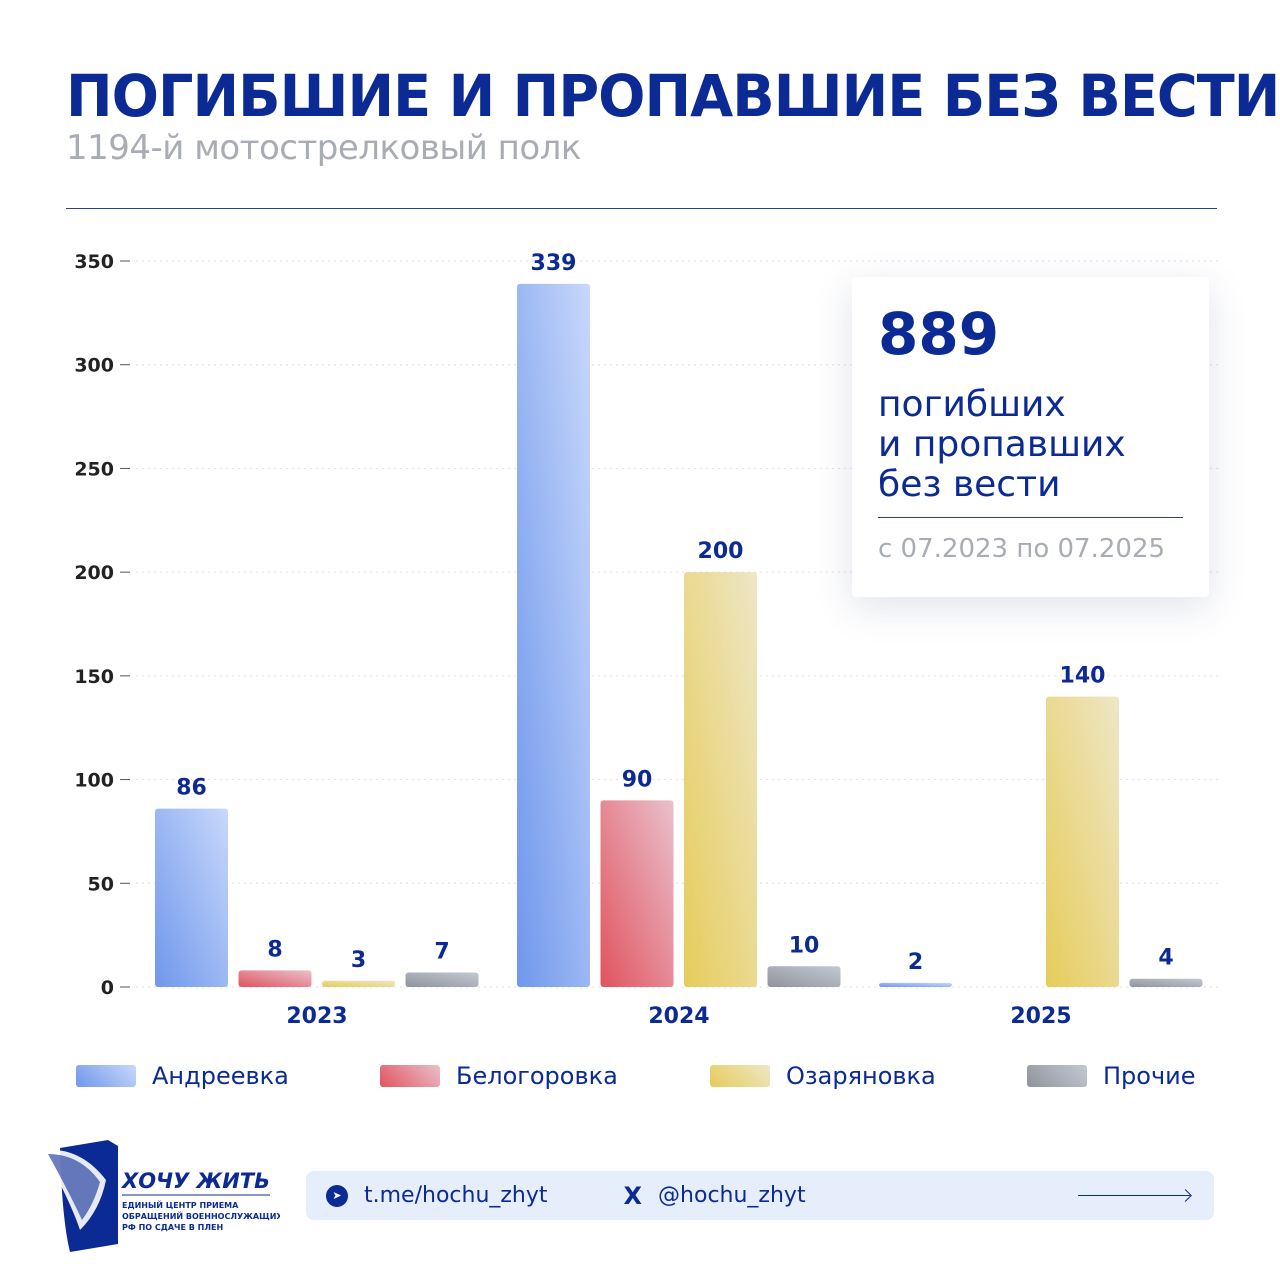 Image resolution: width=1280 pixels, height=1280 pixels. What do you see at coordinates (195, 1181) in the screenshot?
I see `logo-name: ХОЧУ ЖИТЬ` at bounding box center [195, 1181].